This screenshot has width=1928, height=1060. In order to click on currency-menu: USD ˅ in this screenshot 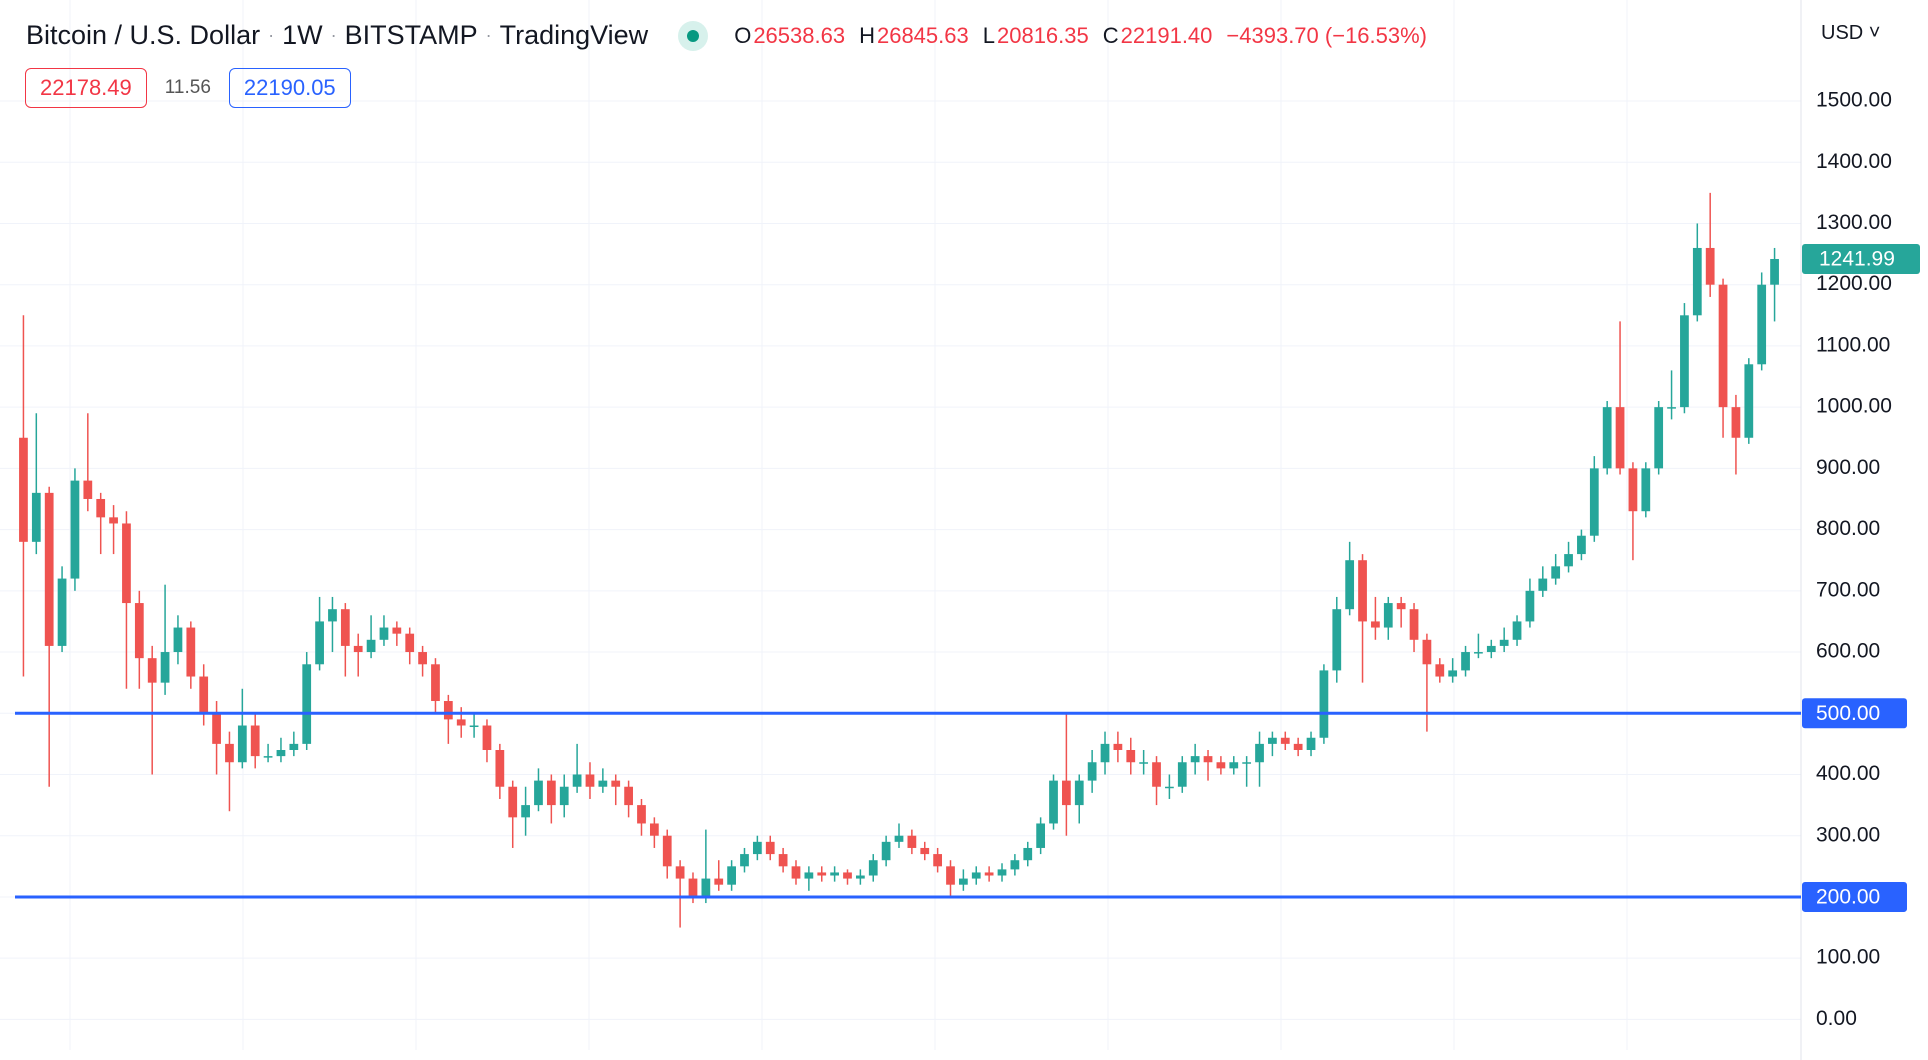, I will do `click(1851, 33)`.